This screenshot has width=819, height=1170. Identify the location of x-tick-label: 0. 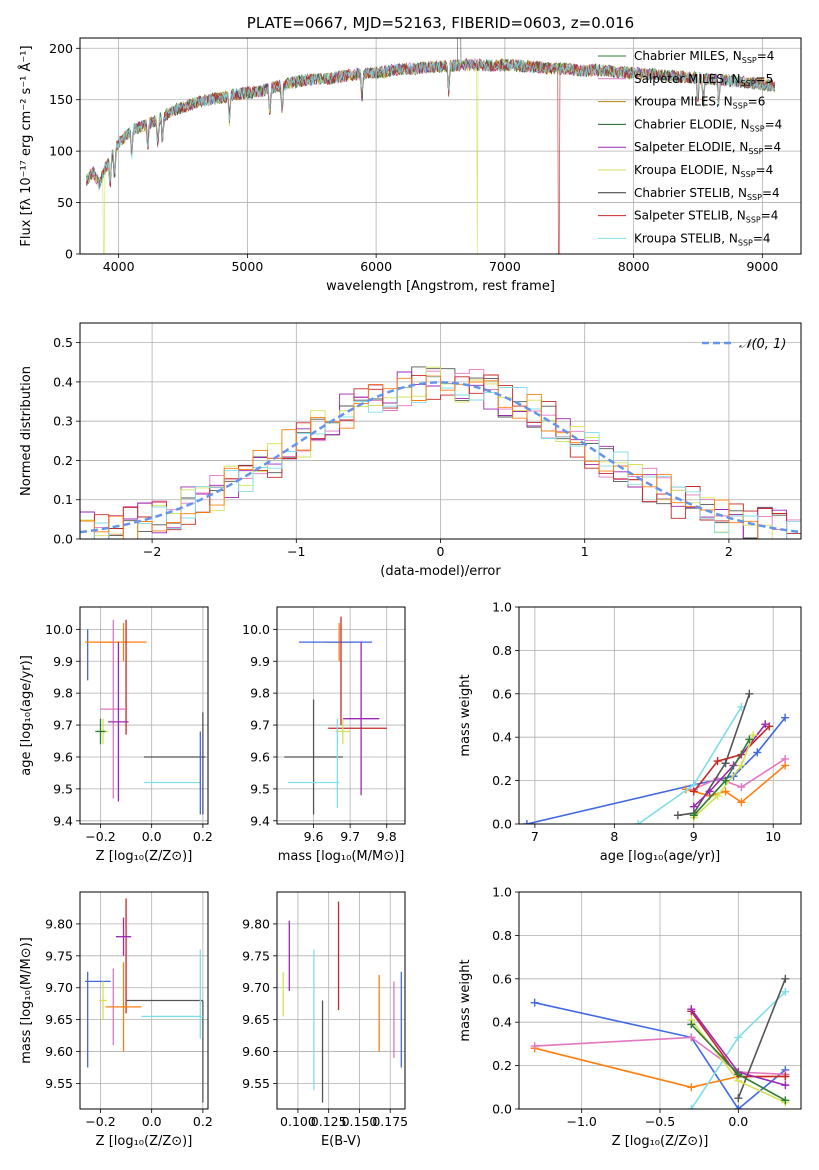
(441, 551).